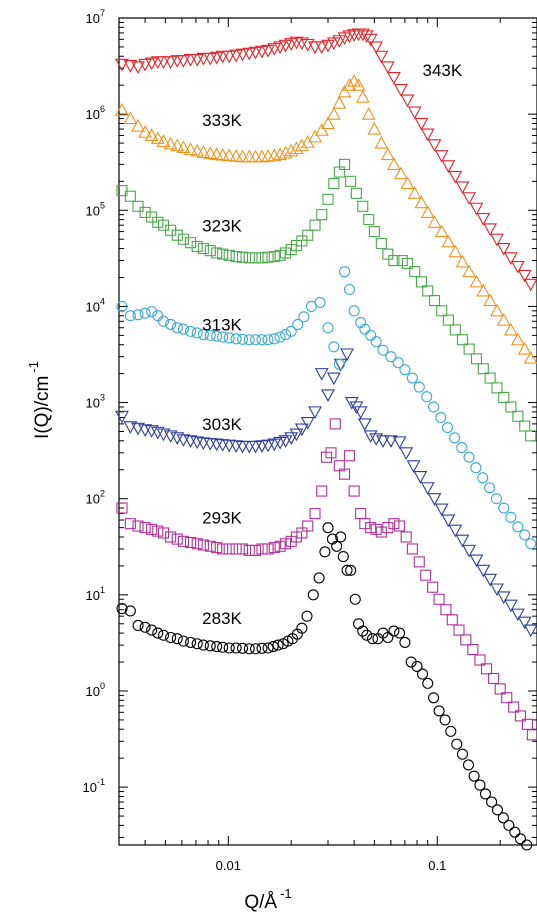 The height and width of the screenshot is (917, 537). Describe the element at coordinates (95, 594) in the screenshot. I see `y-tick-label: 10¹` at that location.